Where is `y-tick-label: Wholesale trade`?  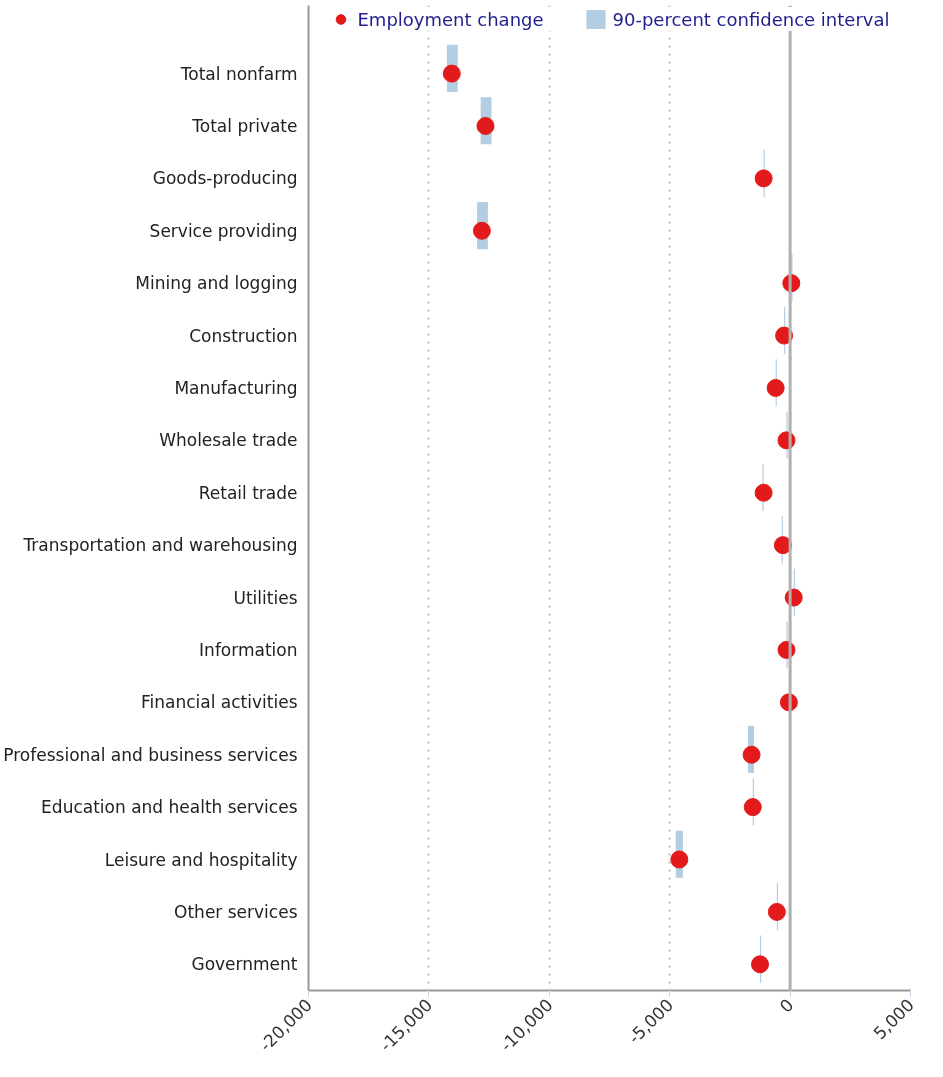
y-tick-label: Wholesale trade is located at coordinates (228, 440).